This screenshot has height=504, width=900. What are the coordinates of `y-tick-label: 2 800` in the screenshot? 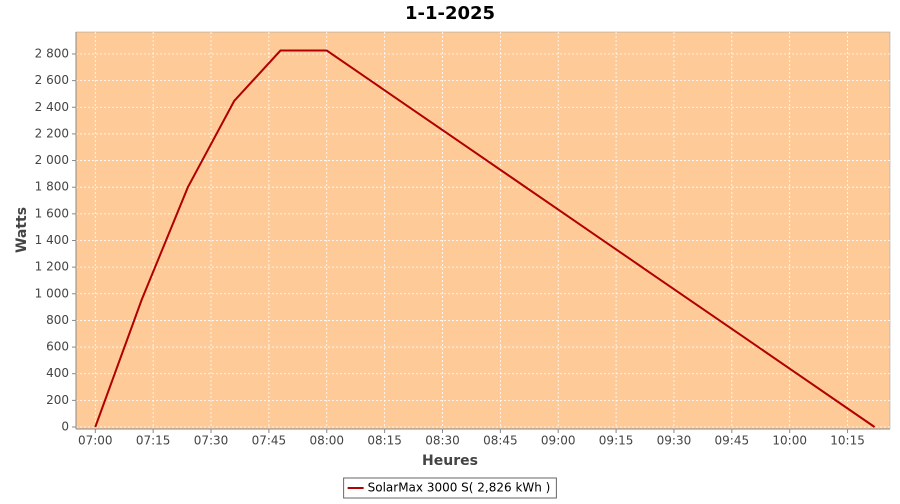 It's located at (52, 53).